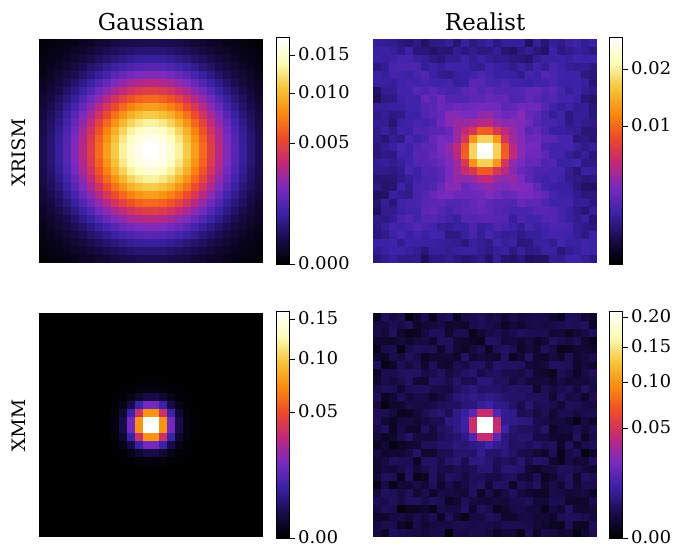 This screenshot has height=548, width=676. What do you see at coordinates (651, 316) in the screenshot?
I see `colorbar-tick-label: 0.20` at bounding box center [651, 316].